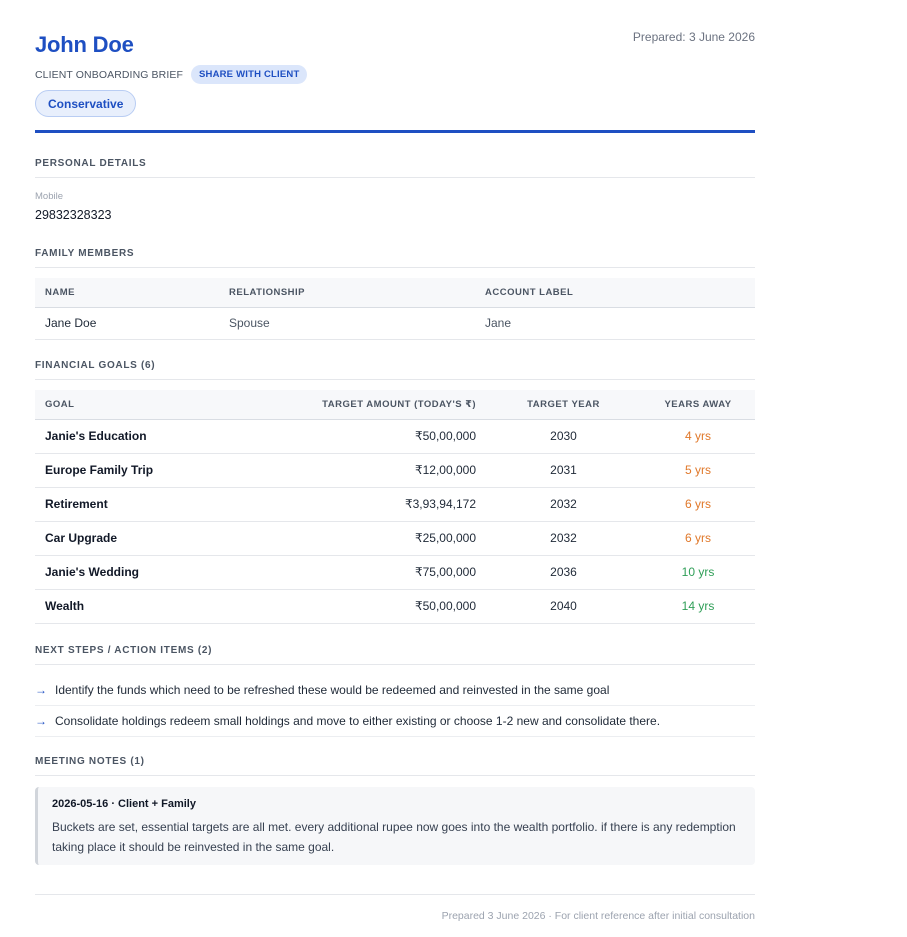 The width and height of the screenshot is (907, 937). I want to click on column-header-goal: GOAL, so click(150, 405).